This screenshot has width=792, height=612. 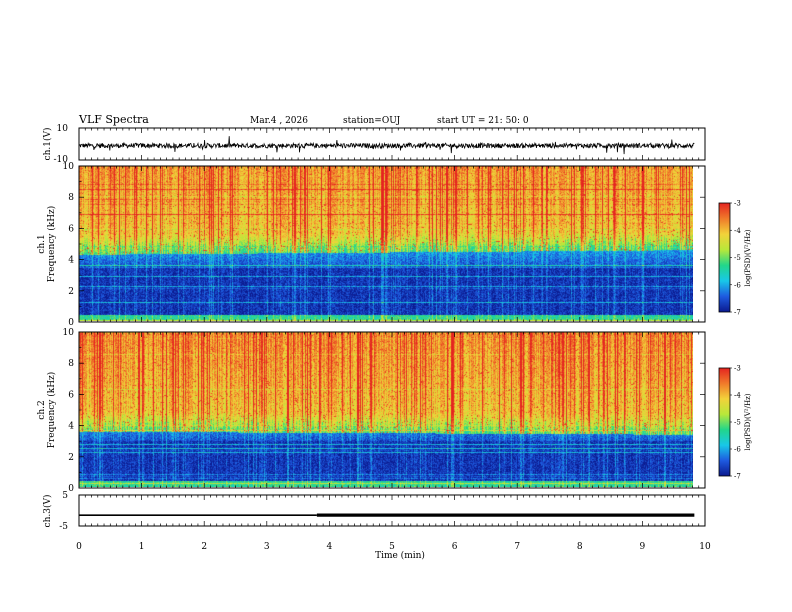 What do you see at coordinates (724, 422) in the screenshot?
I see `ch2-colorbar-ramp` at bounding box center [724, 422].